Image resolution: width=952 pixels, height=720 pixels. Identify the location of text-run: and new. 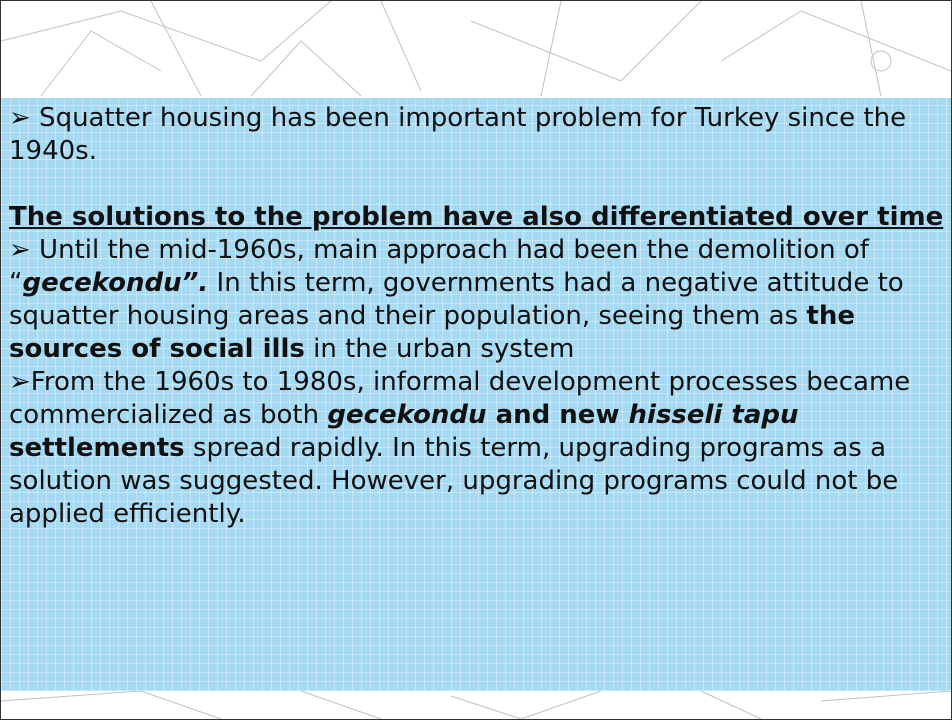
(557, 415).